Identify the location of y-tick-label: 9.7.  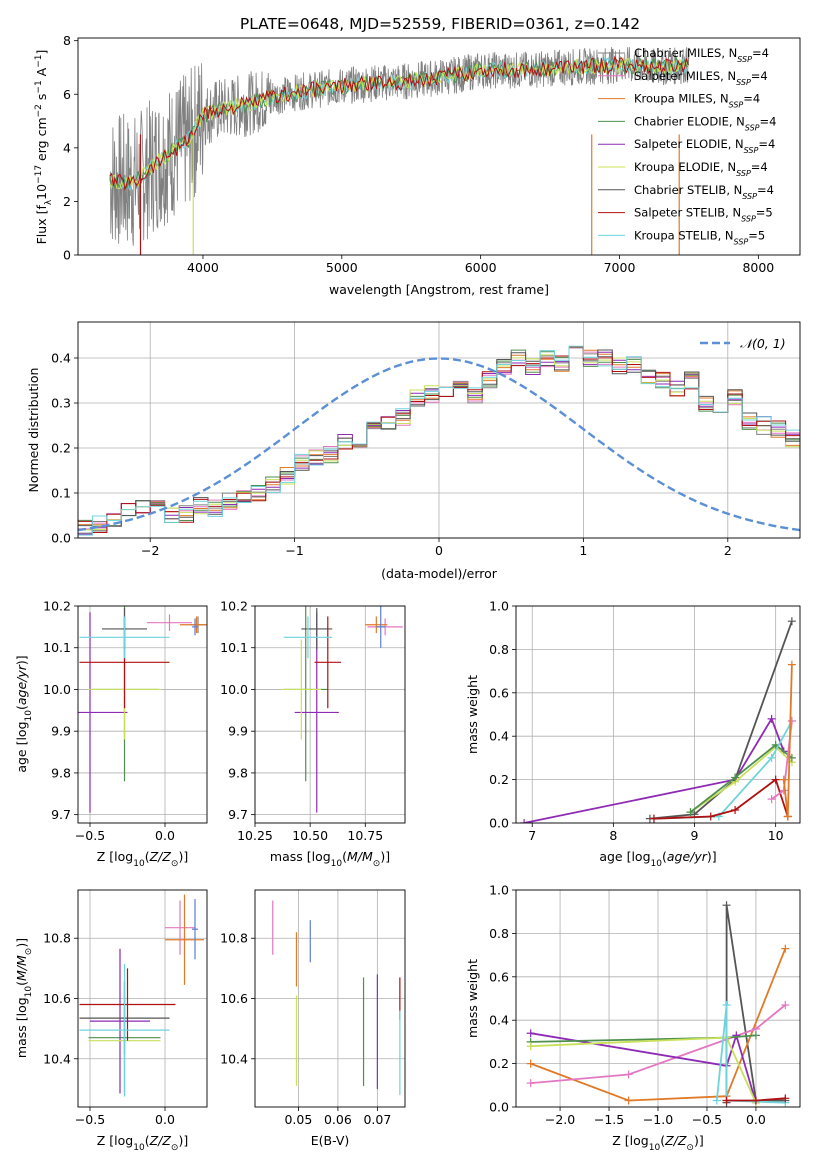
(238, 814).